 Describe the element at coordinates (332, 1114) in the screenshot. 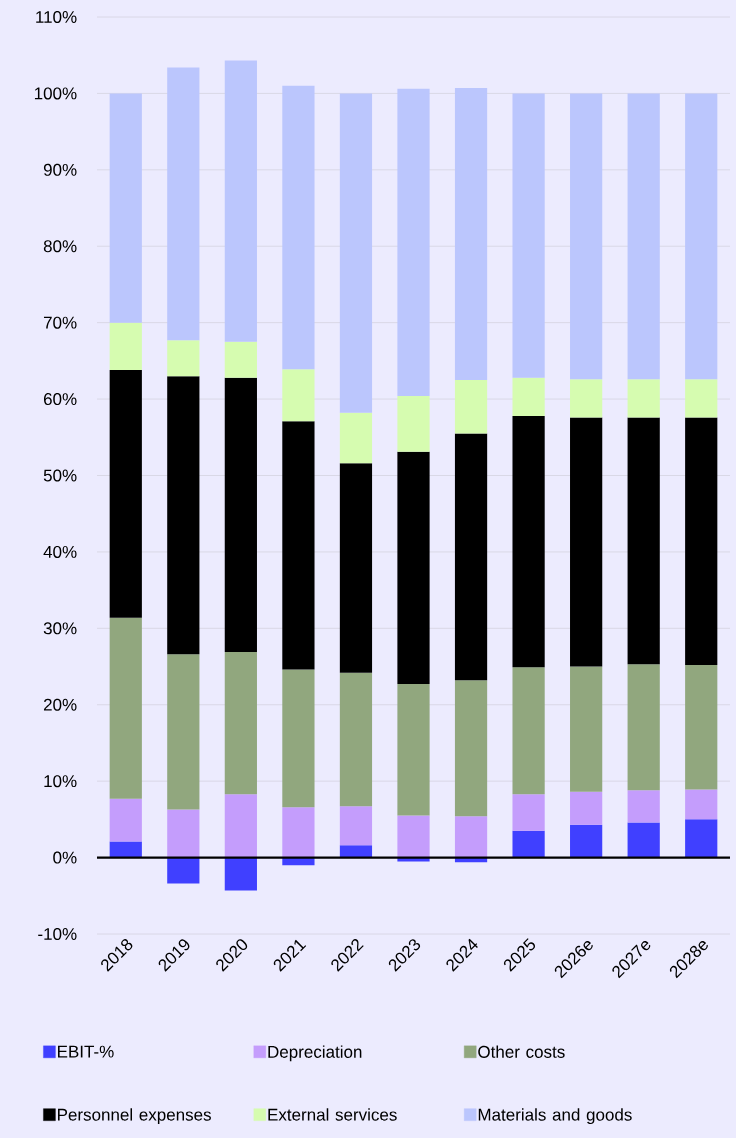

I see `legend-label: External services` at that location.